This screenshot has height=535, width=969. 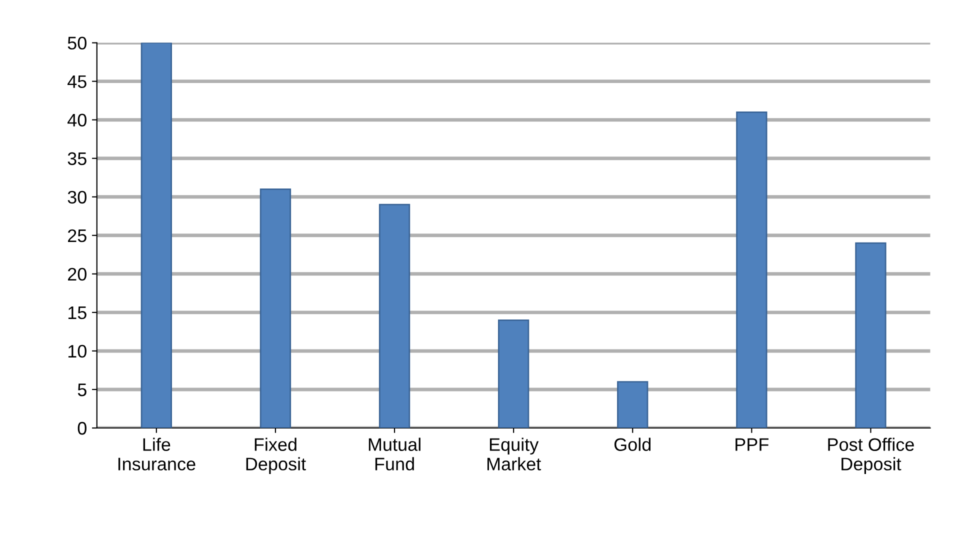 I want to click on y-tick-label: 45, so click(x=77, y=81).